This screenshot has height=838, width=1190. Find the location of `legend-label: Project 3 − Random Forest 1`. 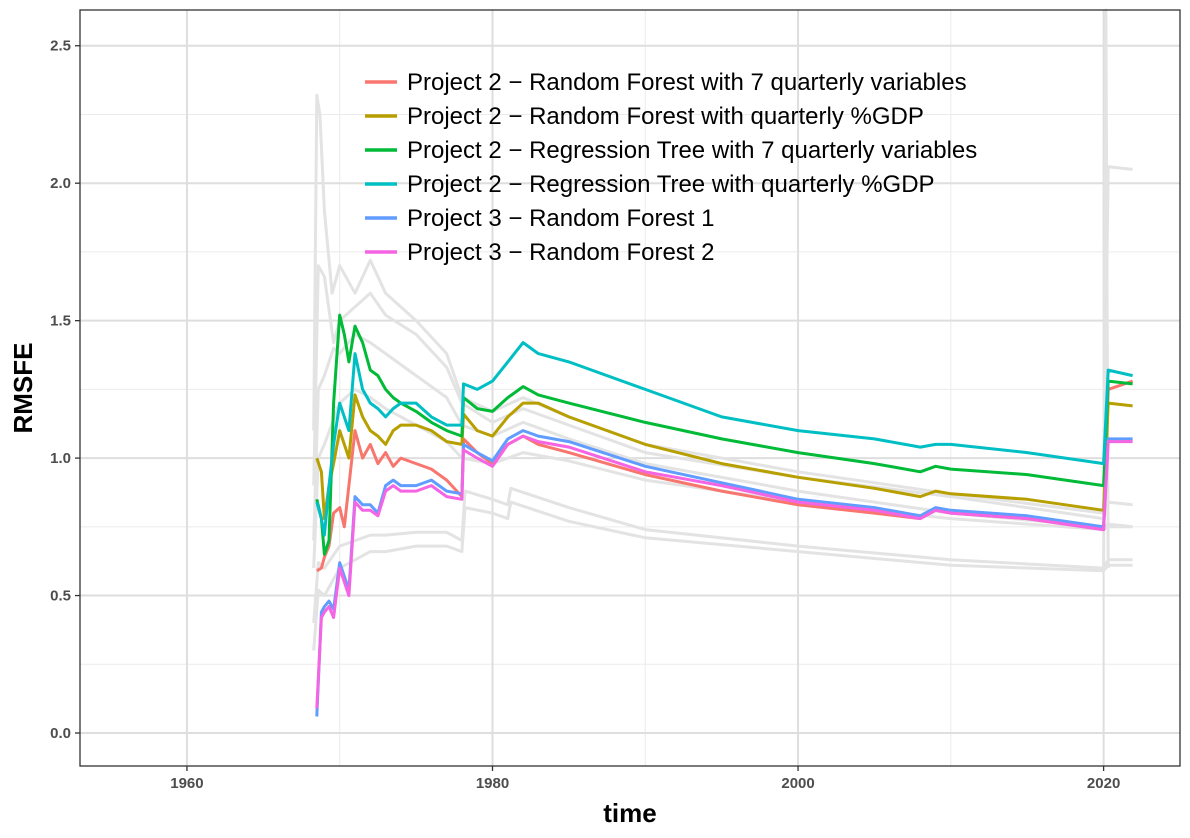

legend-label: Project 3 − Random Forest 1 is located at coordinates (560, 218).